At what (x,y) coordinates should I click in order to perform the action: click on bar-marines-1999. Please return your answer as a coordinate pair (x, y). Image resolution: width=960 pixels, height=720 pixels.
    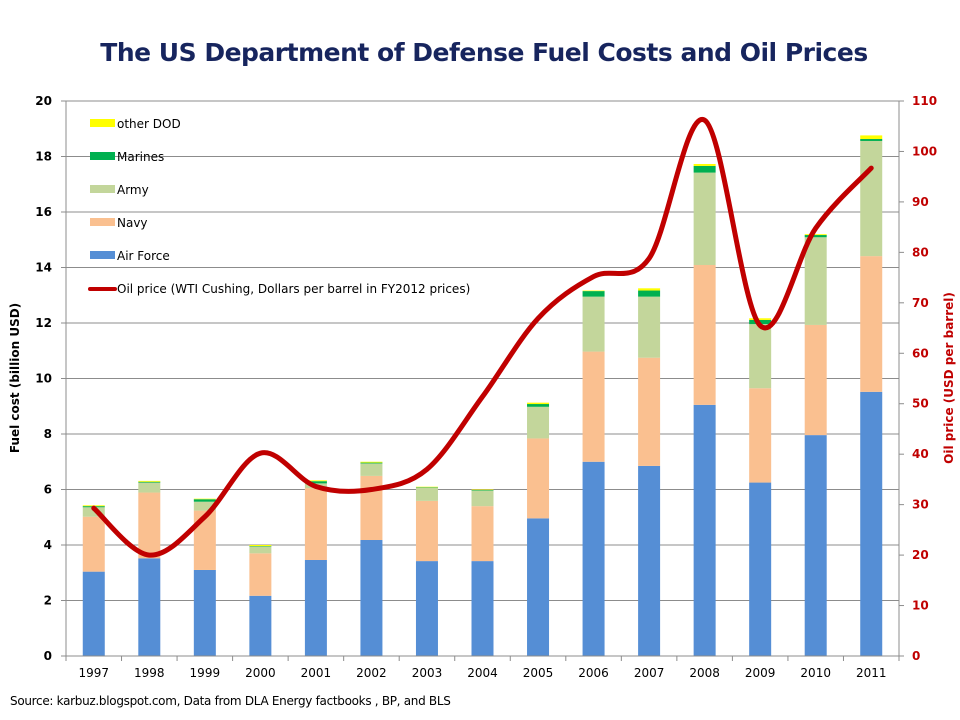
    Looking at the image, I should click on (204, 500).